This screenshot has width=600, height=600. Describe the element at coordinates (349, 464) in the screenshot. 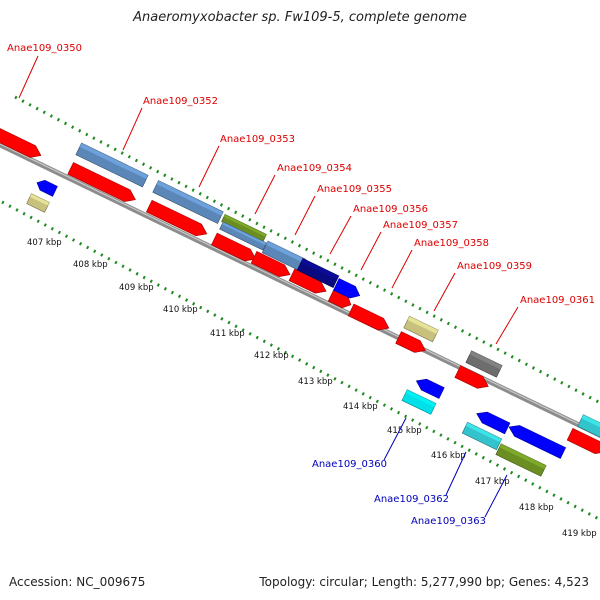

I see `gene-label: Anae109_0360` at that location.